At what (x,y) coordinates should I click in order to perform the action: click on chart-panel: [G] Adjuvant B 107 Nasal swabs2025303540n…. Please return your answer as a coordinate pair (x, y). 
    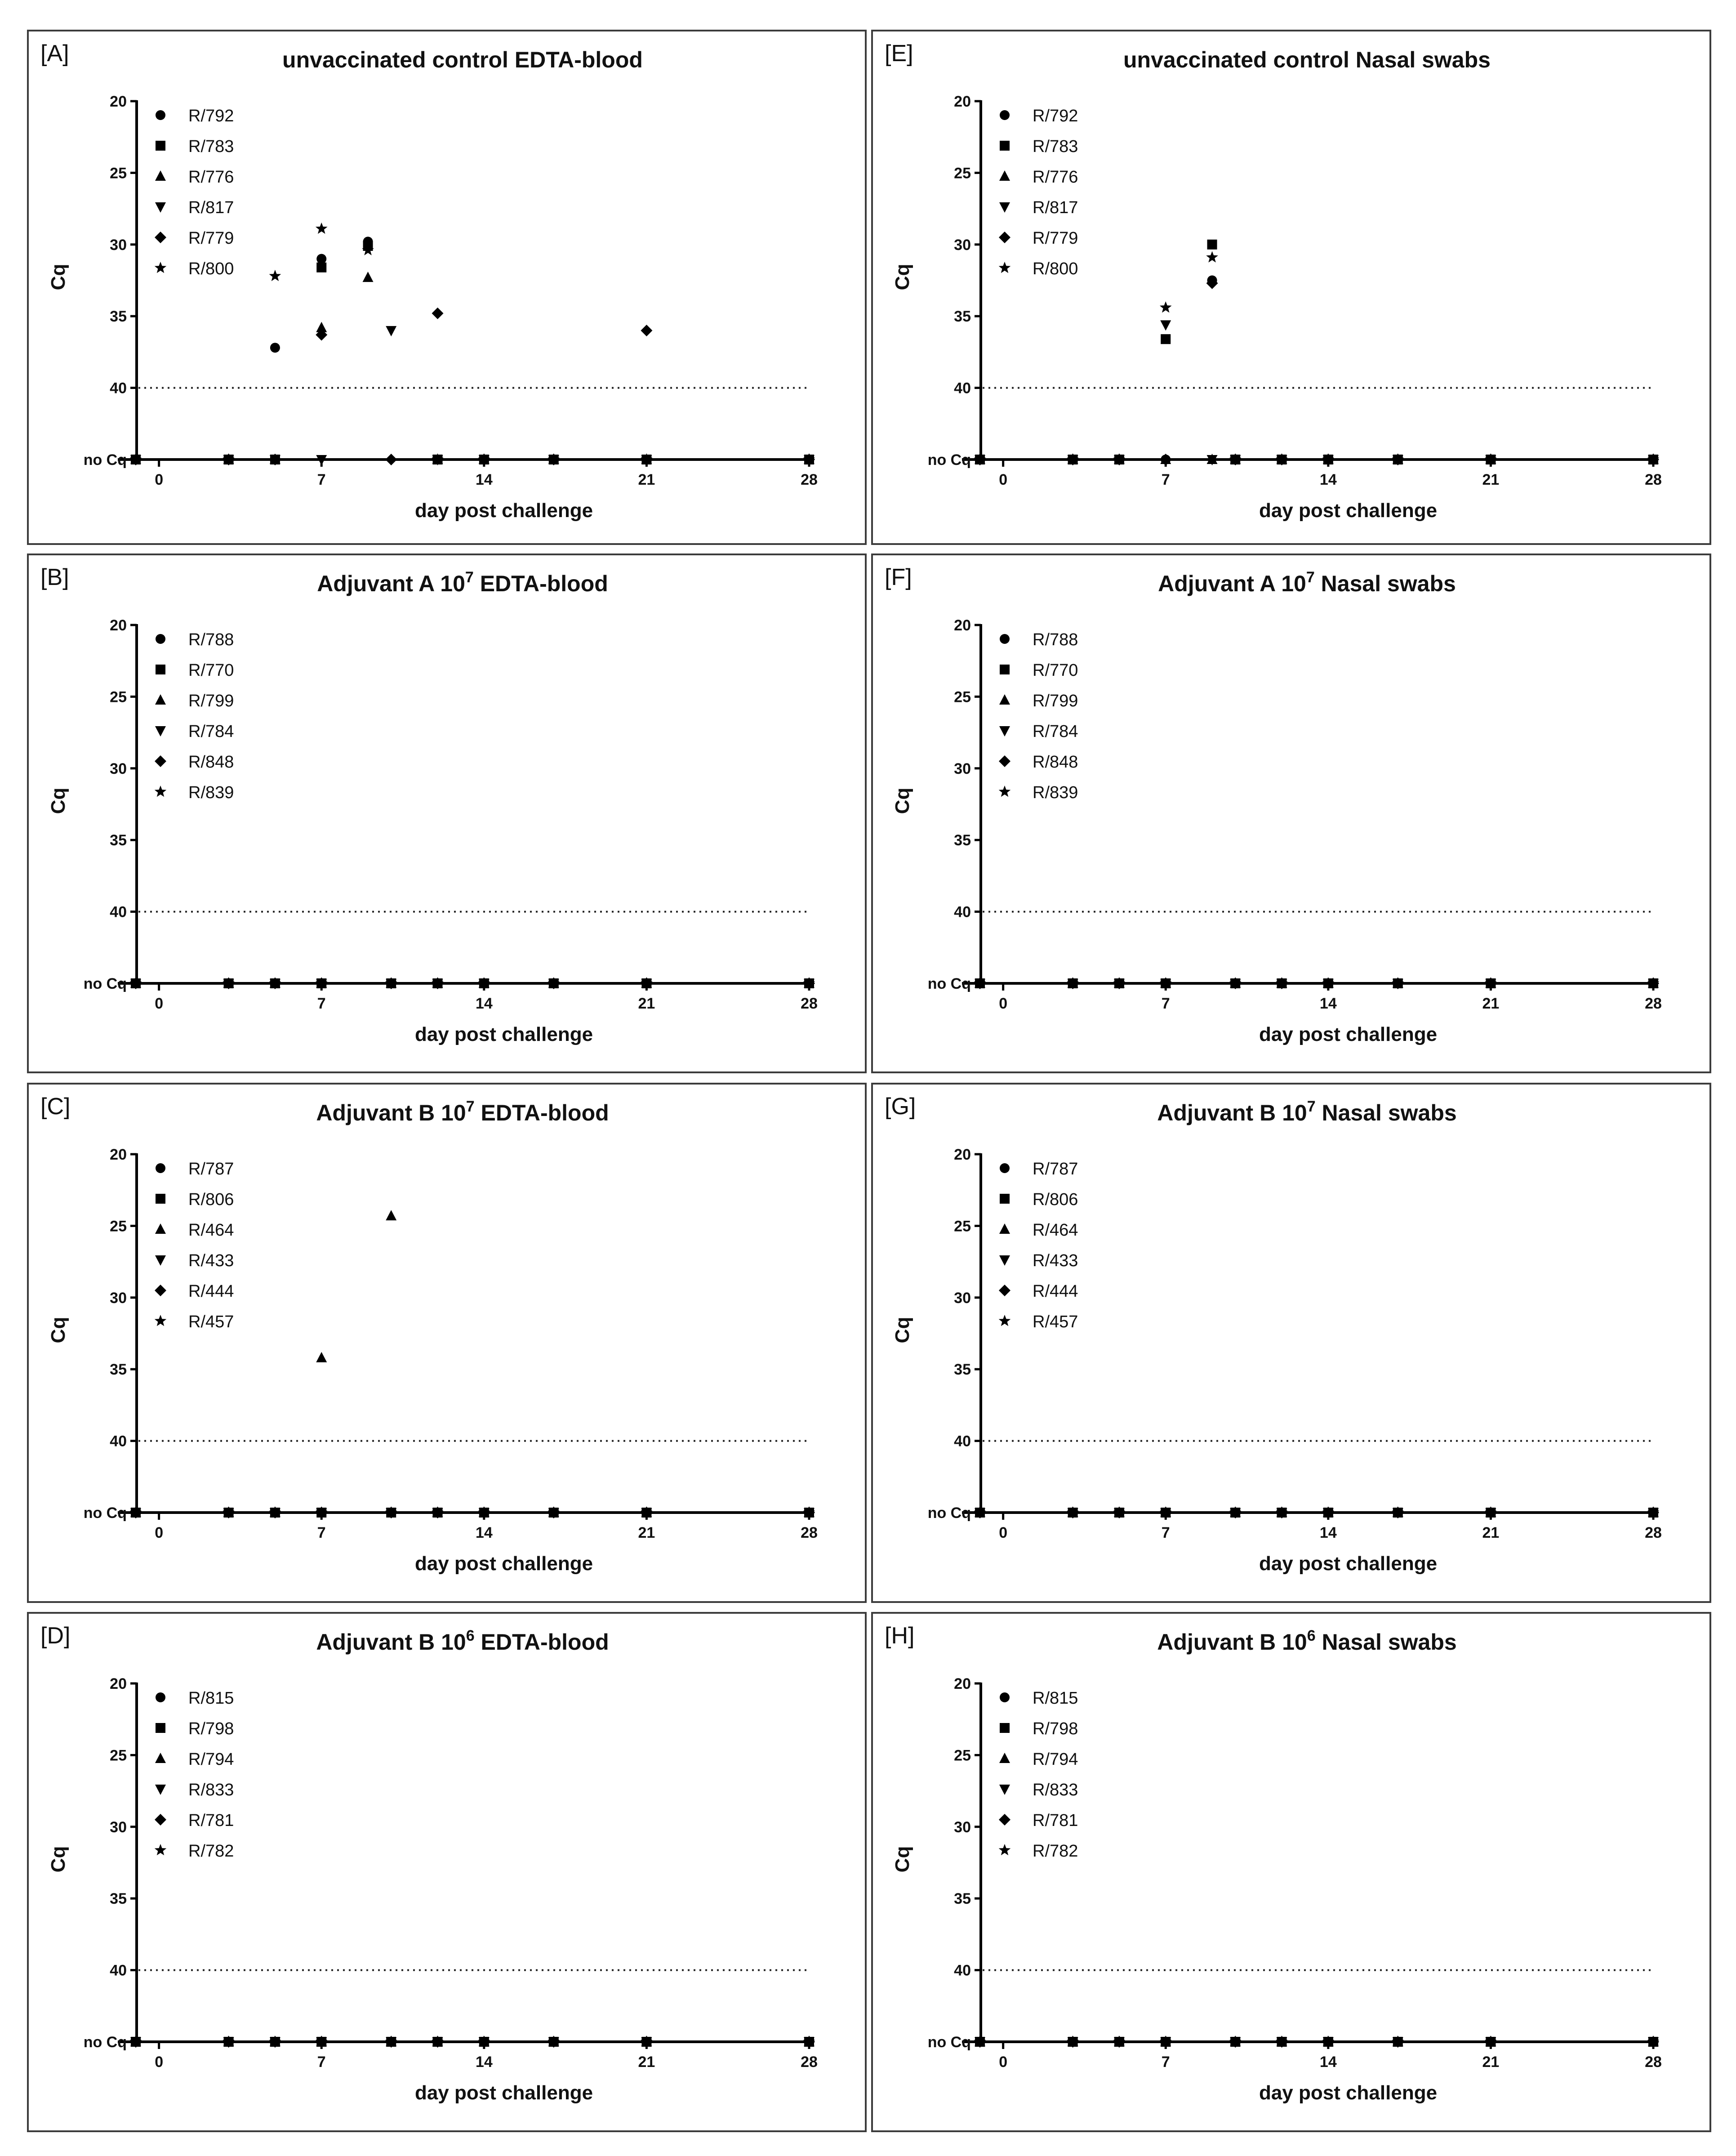
    Looking at the image, I should click on (1291, 1343).